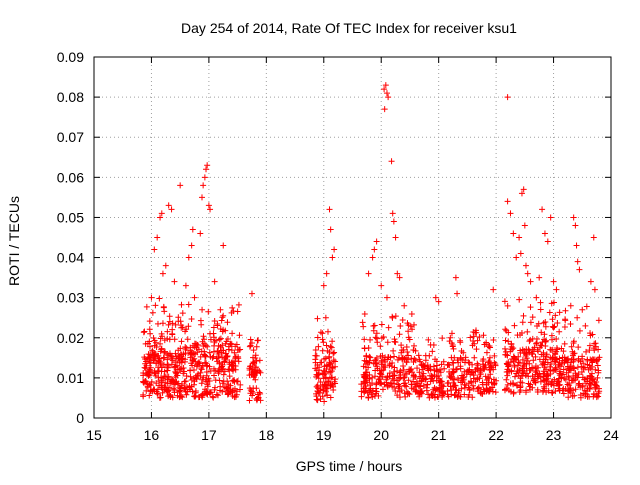  Describe the element at coordinates (14, 241) in the screenshot. I see `y-axis-label: ROTI / TECUs` at that location.